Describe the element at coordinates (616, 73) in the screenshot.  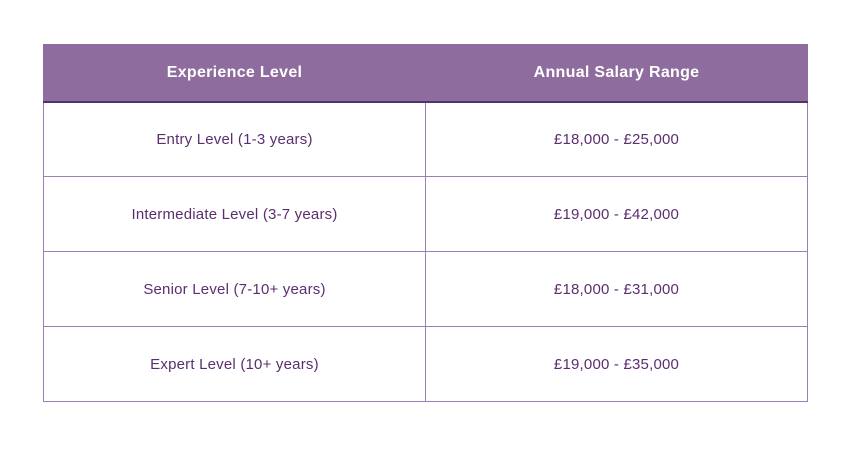
I see `column-header-annual-salary-range: Annual Salary Range` at that location.